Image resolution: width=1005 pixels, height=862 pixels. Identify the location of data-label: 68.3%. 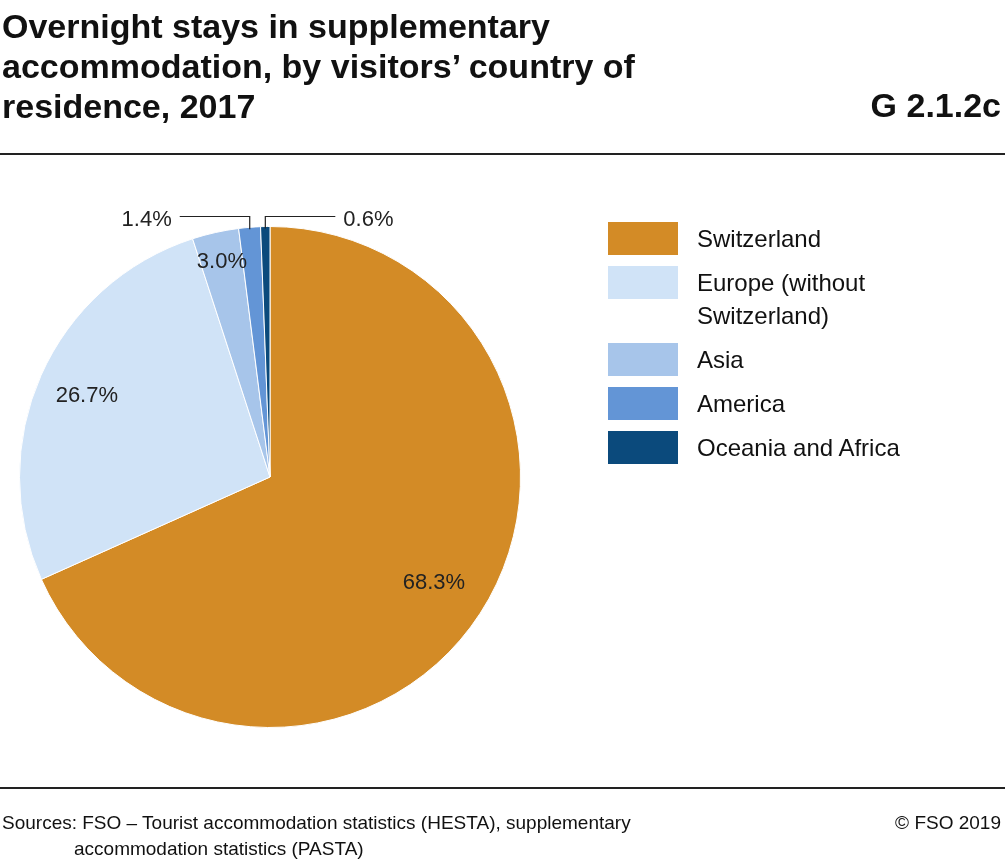
(434, 582).